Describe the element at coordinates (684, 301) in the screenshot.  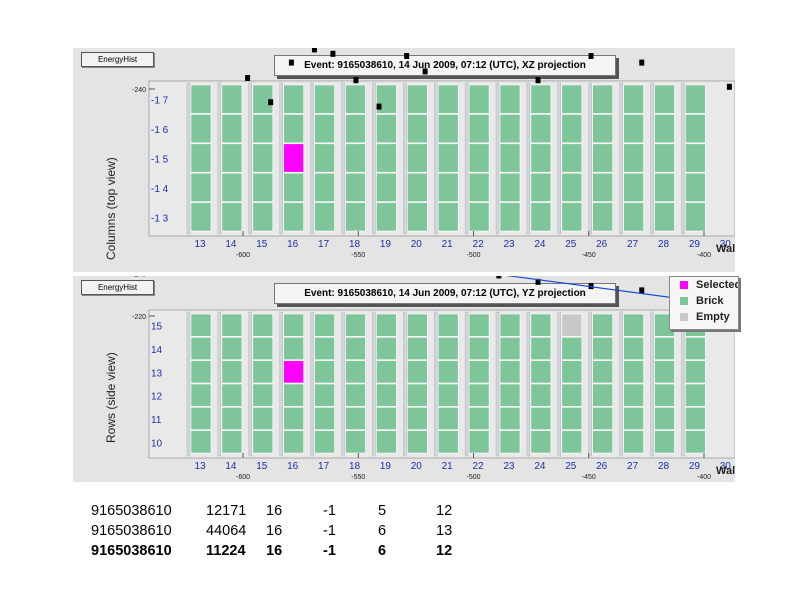
I see `legend-swatch-brick` at that location.